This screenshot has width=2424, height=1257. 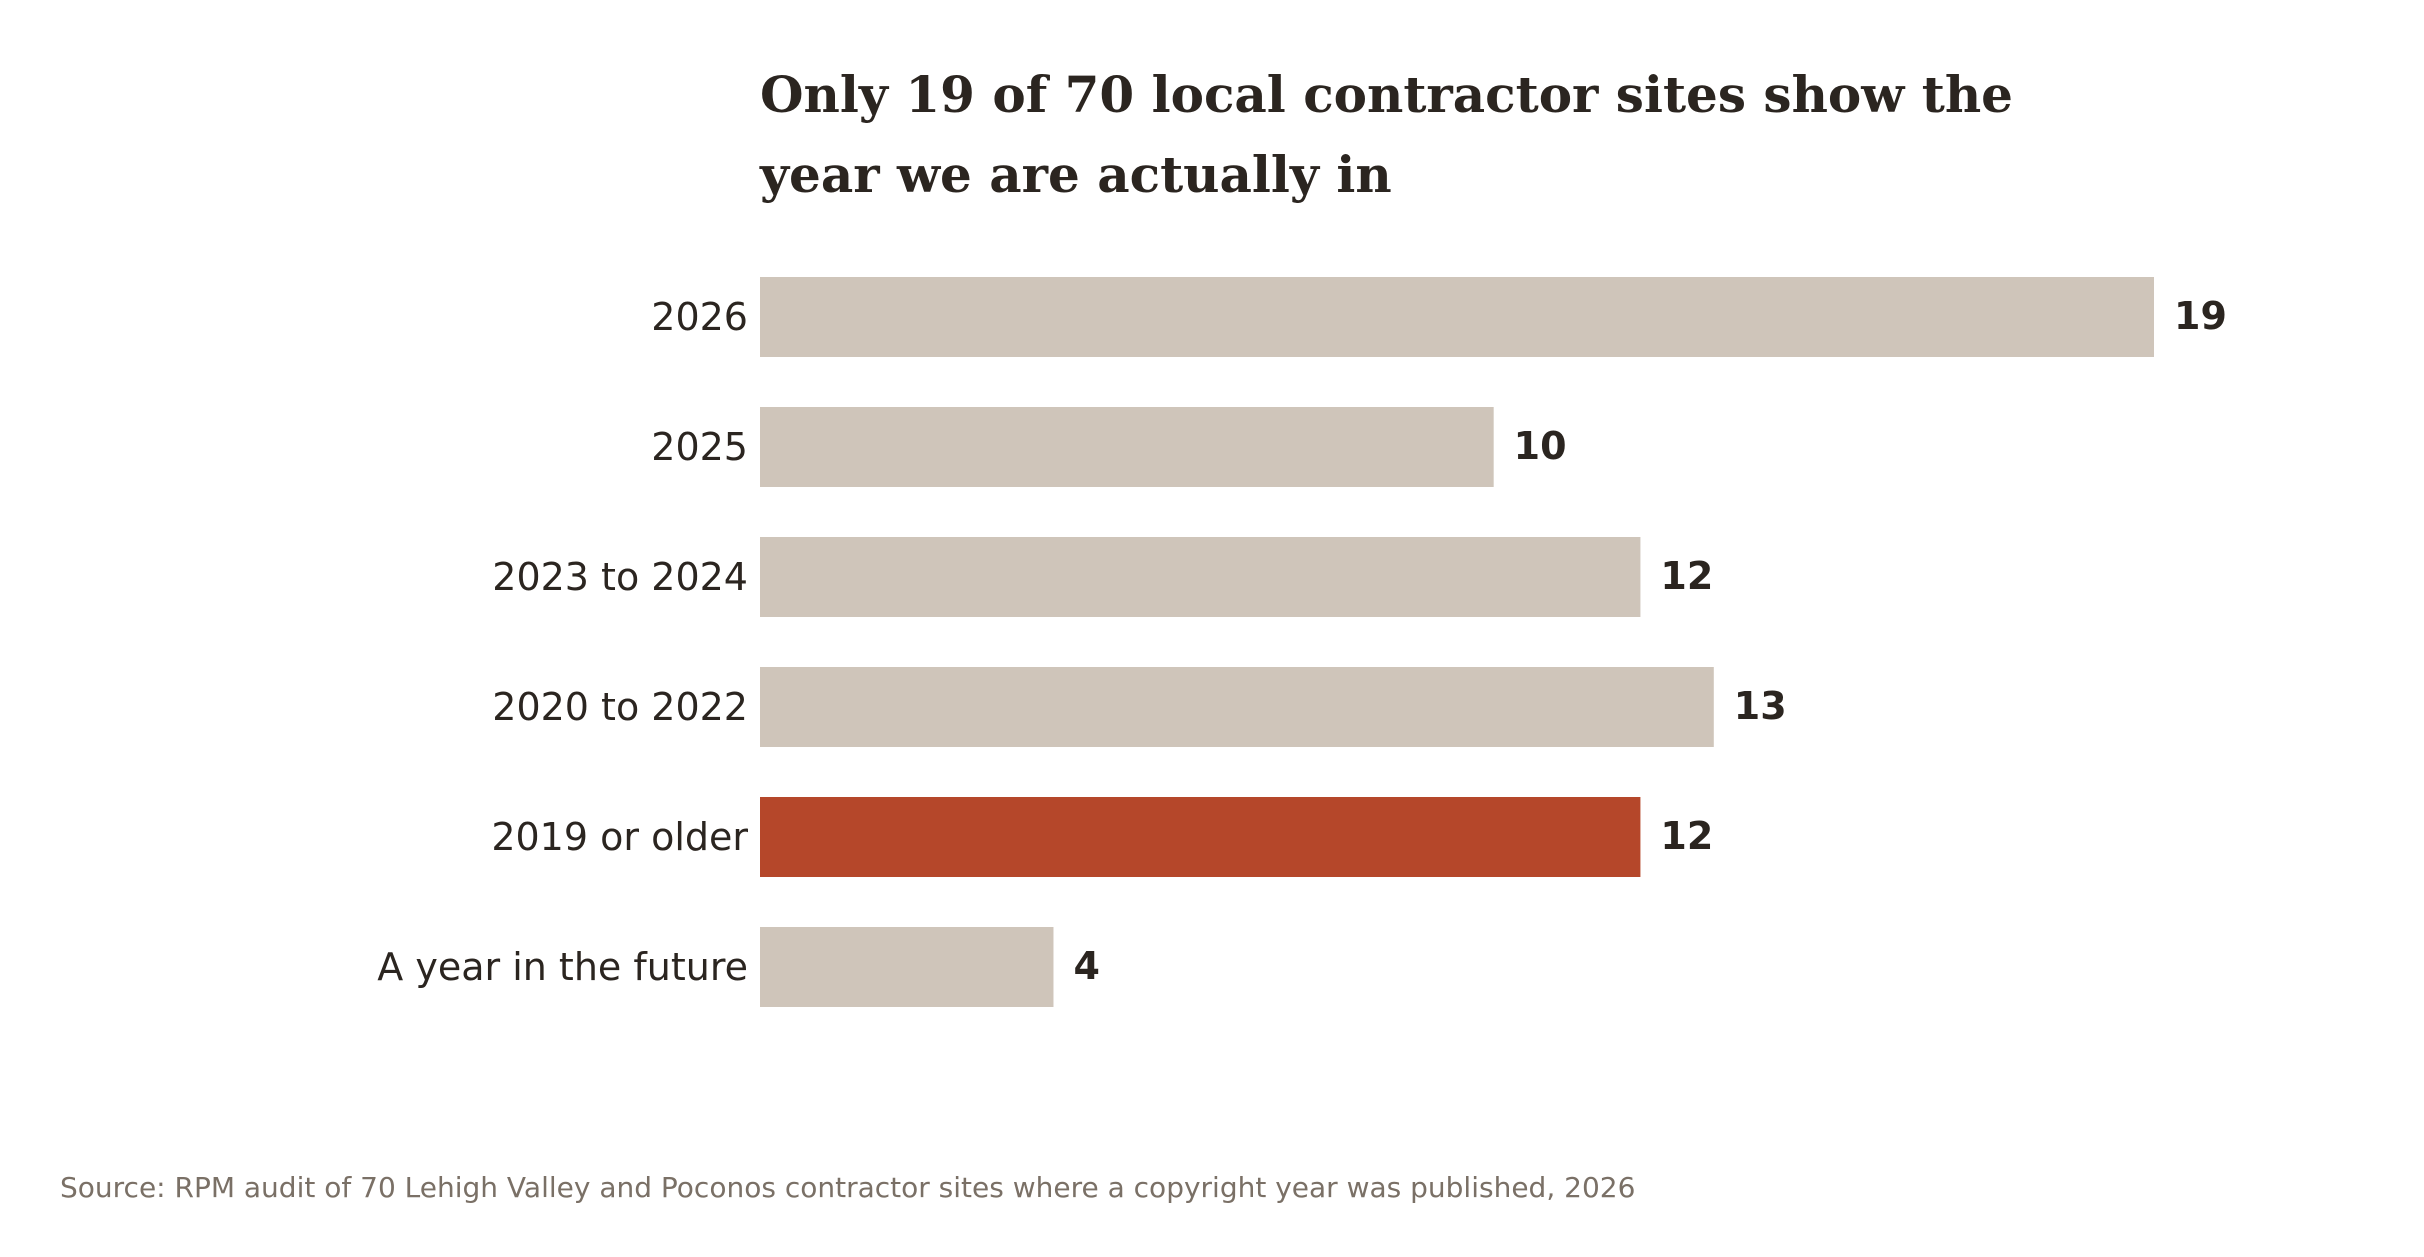 I want to click on value-label-a-year-in-the-future: 4, so click(x=1086, y=966).